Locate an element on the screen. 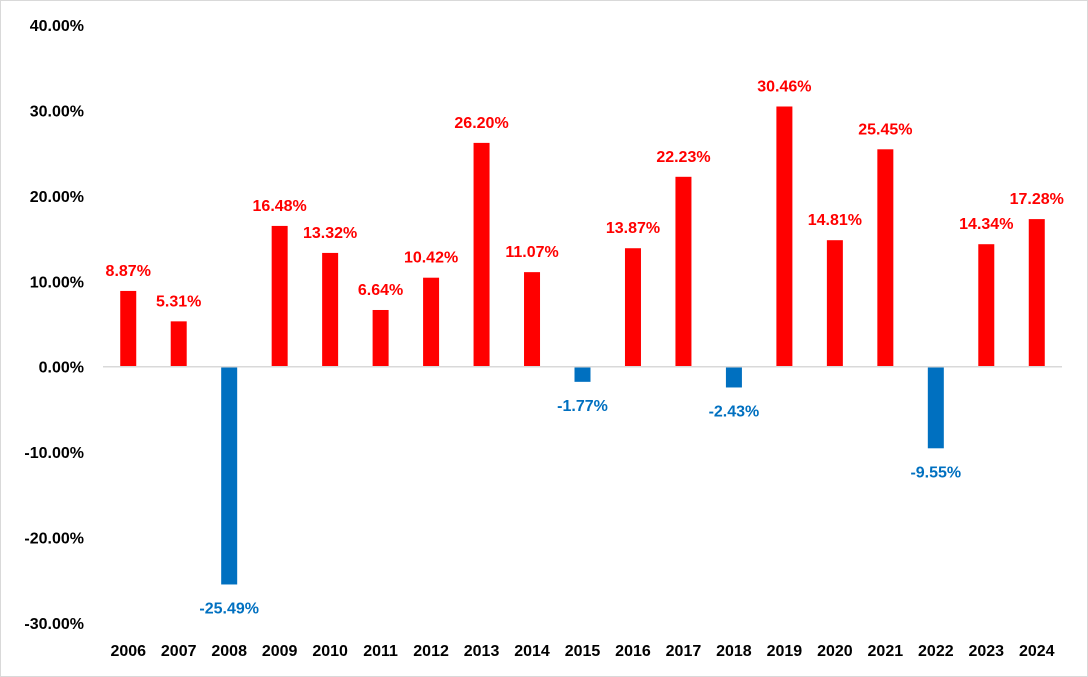  x-tick-label: 2020 is located at coordinates (835, 651).